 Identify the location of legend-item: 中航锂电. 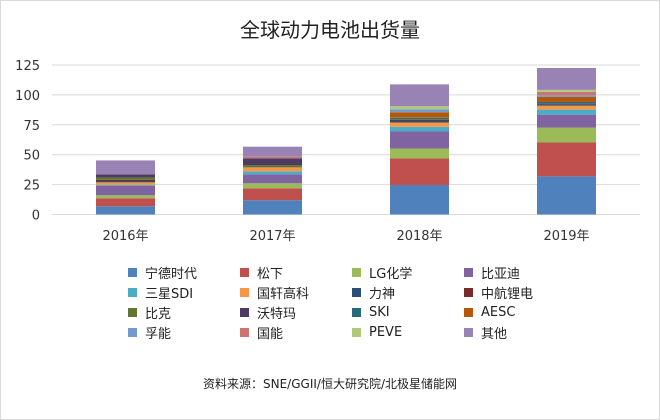
(520, 293).